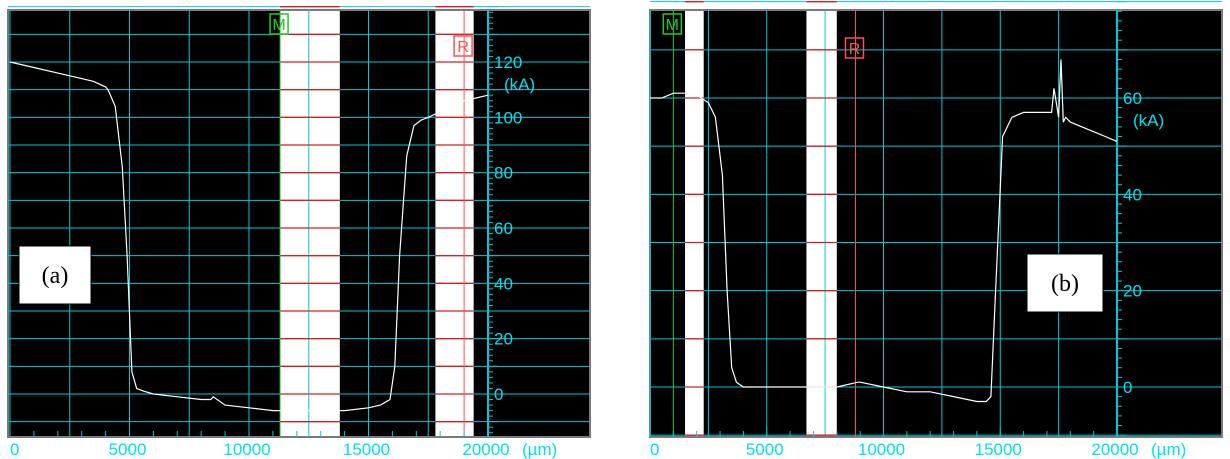 This screenshot has height=459, width=1230. Describe the element at coordinates (508, 62) in the screenshot. I see `y-tick-label: 120` at that location.